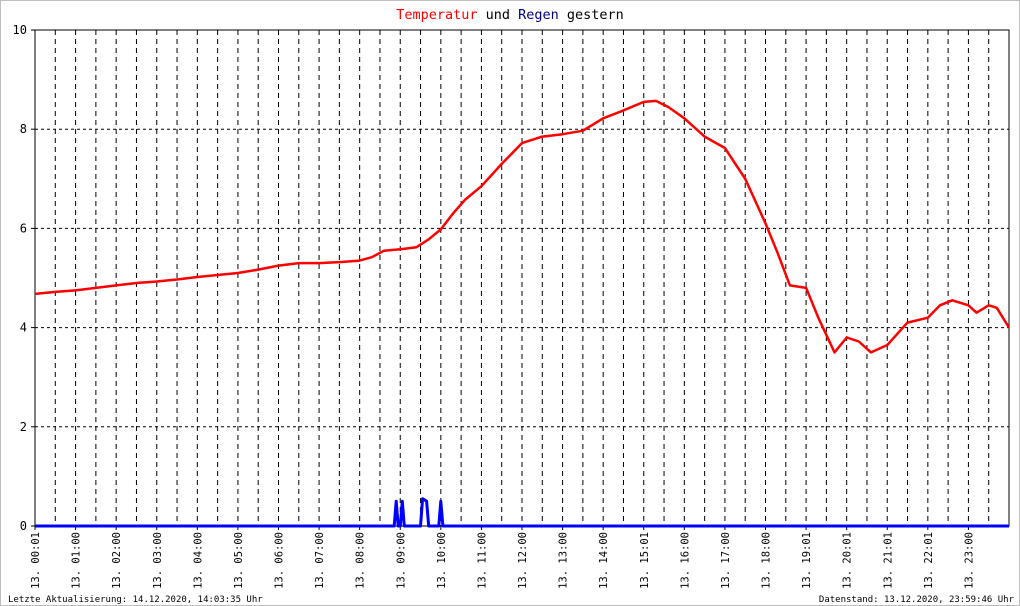 The width and height of the screenshot is (1020, 606). I want to click on x-tick-label: 13. 00:01, so click(36, 560).